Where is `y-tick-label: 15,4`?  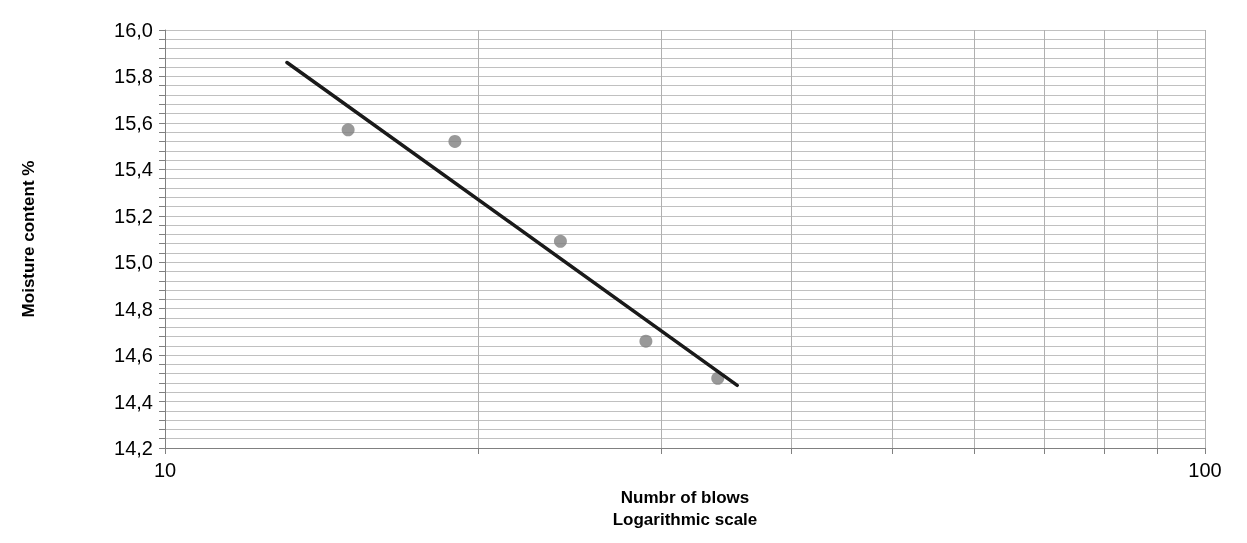
y-tick-label: 15,4 is located at coordinates (133, 169).